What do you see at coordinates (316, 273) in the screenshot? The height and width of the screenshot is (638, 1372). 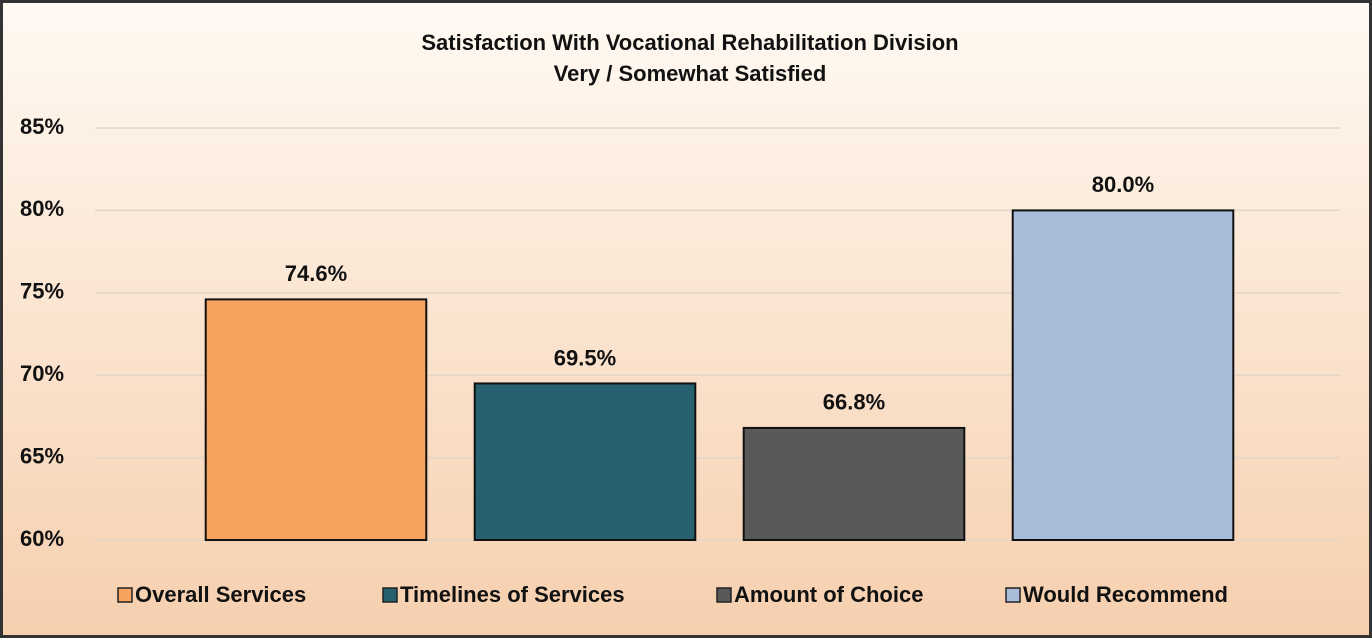 I see `value-label: 74.6%` at bounding box center [316, 273].